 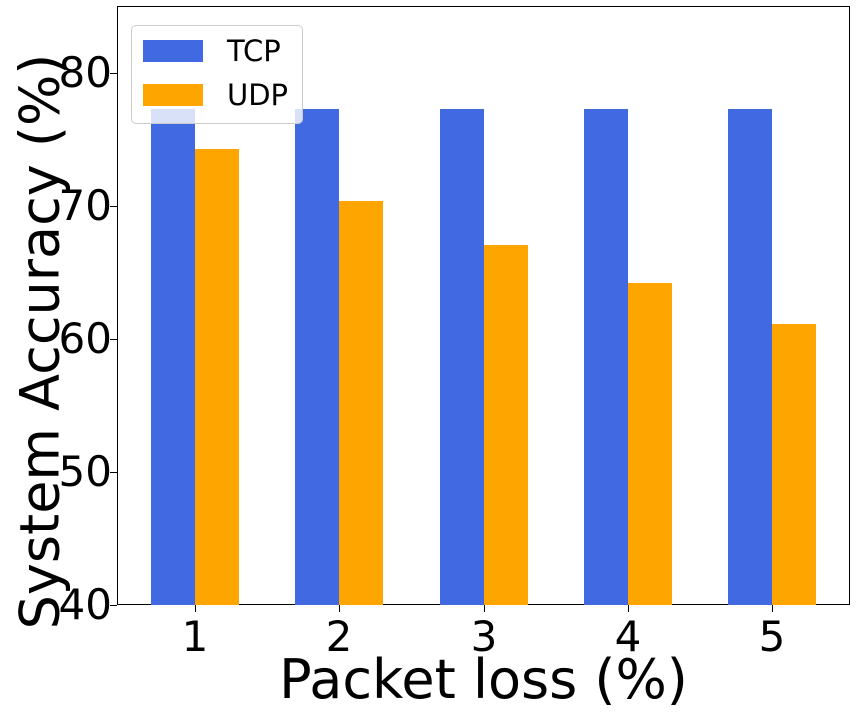 What do you see at coordinates (85, 471) in the screenshot?
I see `y-tick-label: 50` at bounding box center [85, 471].